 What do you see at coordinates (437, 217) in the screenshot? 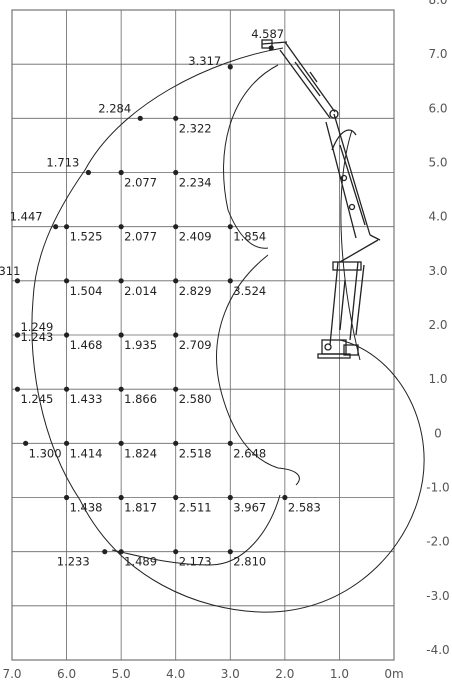
I see `y-tick-label: 4.0` at bounding box center [437, 217].